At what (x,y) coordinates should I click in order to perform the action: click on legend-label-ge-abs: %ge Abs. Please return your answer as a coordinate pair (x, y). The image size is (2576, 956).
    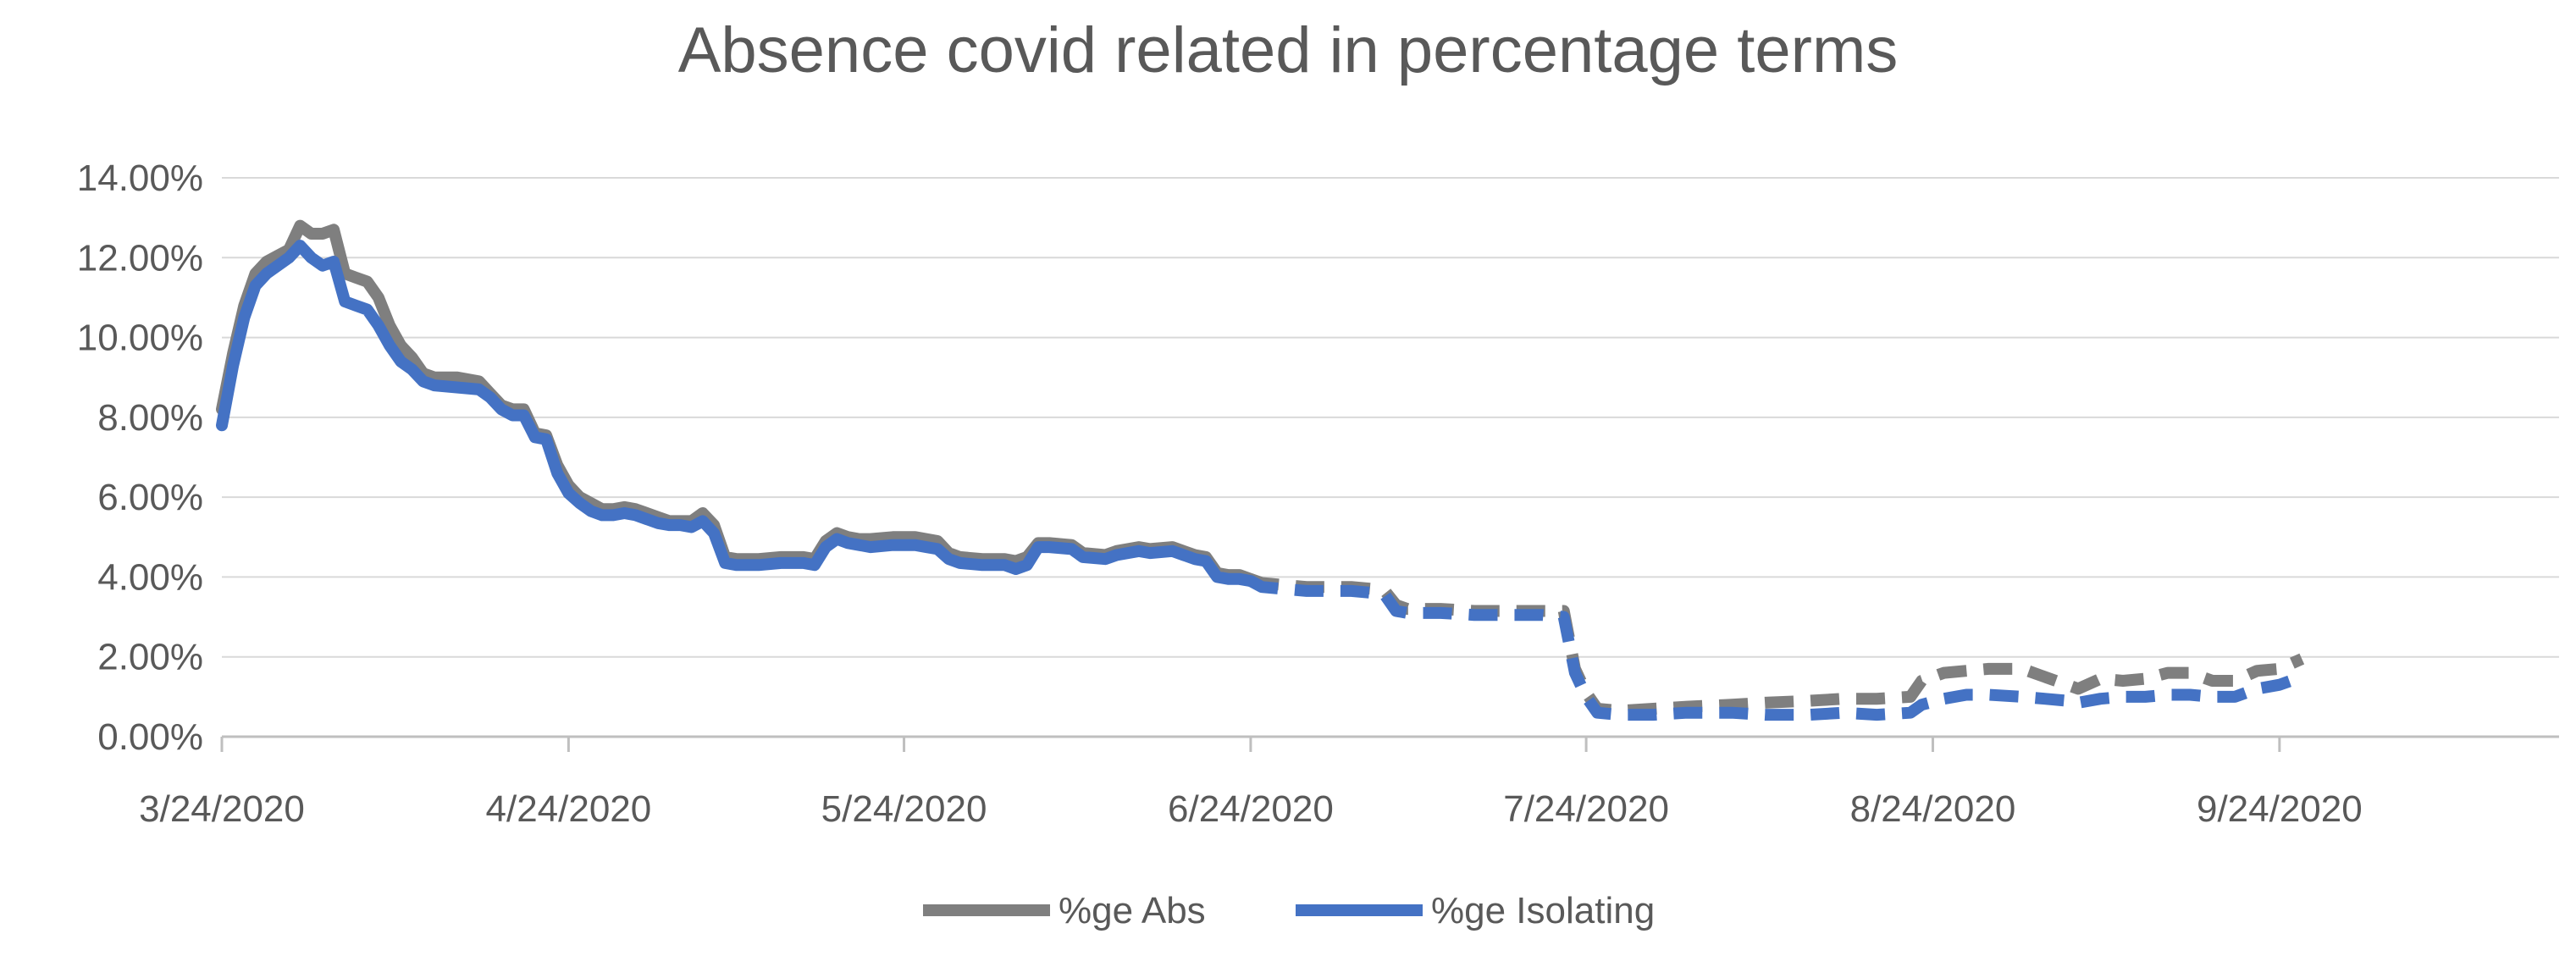
    Looking at the image, I should click on (1132, 911).